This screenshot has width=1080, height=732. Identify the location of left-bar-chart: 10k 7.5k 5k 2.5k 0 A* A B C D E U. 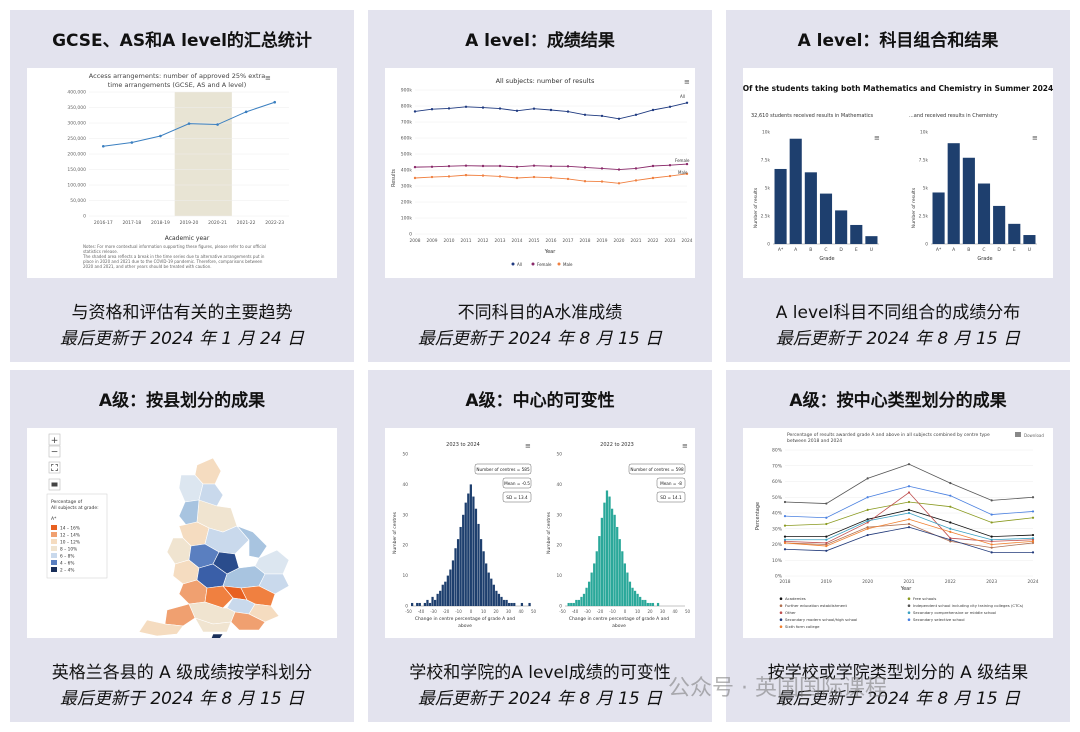
(820, 191).